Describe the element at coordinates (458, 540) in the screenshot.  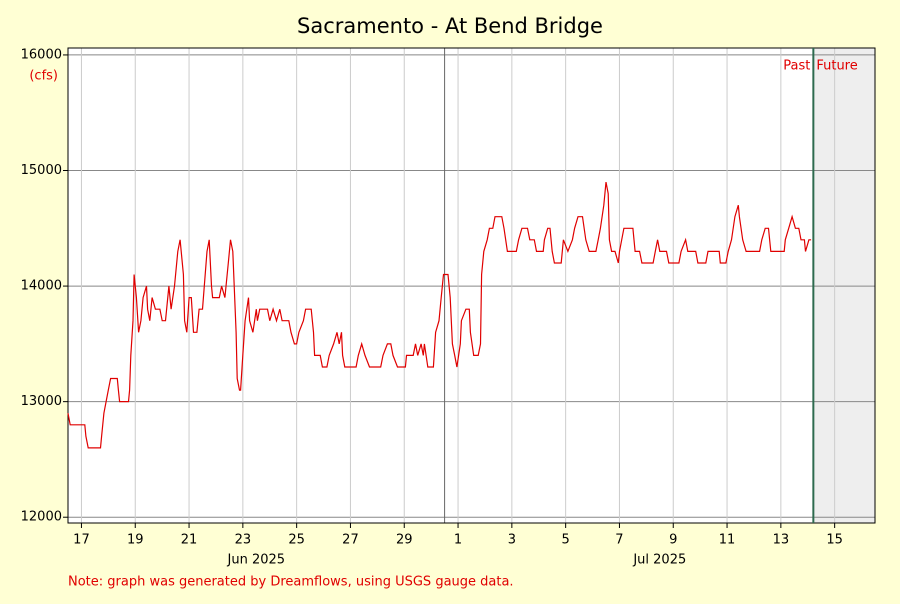
I see `x-tick-label: 1` at that location.